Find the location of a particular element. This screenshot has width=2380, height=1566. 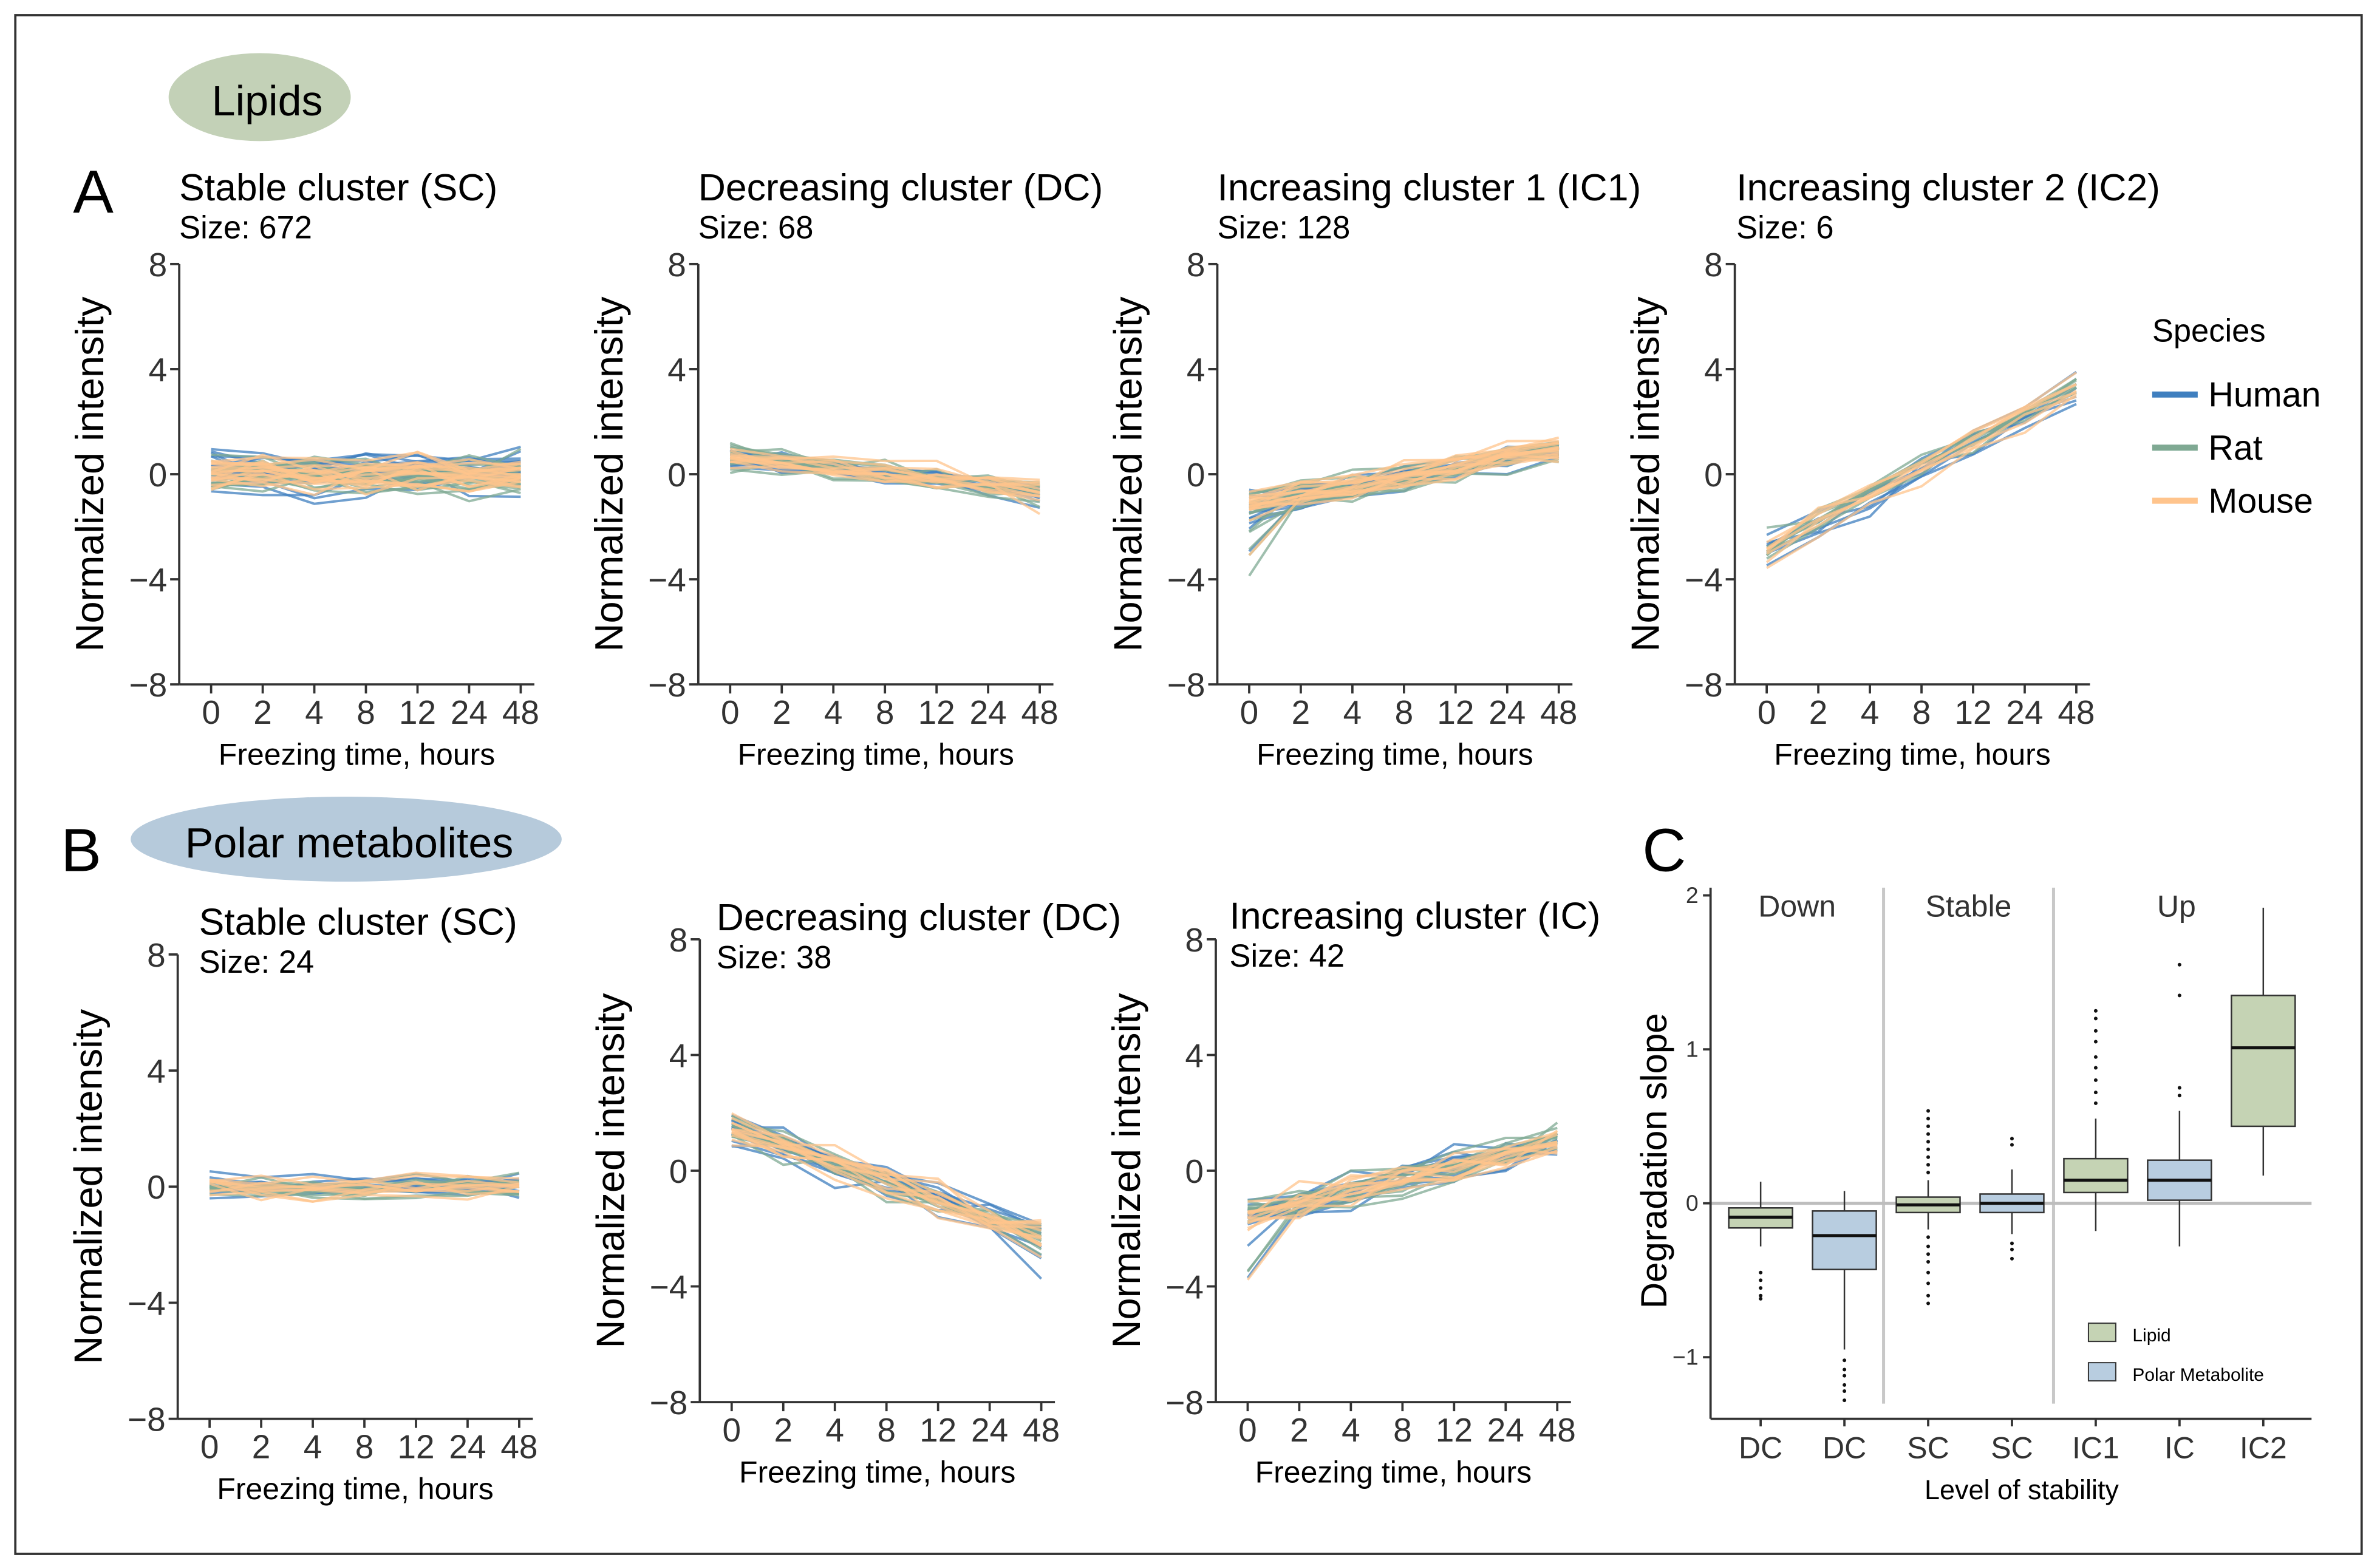

y-tick-label: 2 is located at coordinates (1692, 895).